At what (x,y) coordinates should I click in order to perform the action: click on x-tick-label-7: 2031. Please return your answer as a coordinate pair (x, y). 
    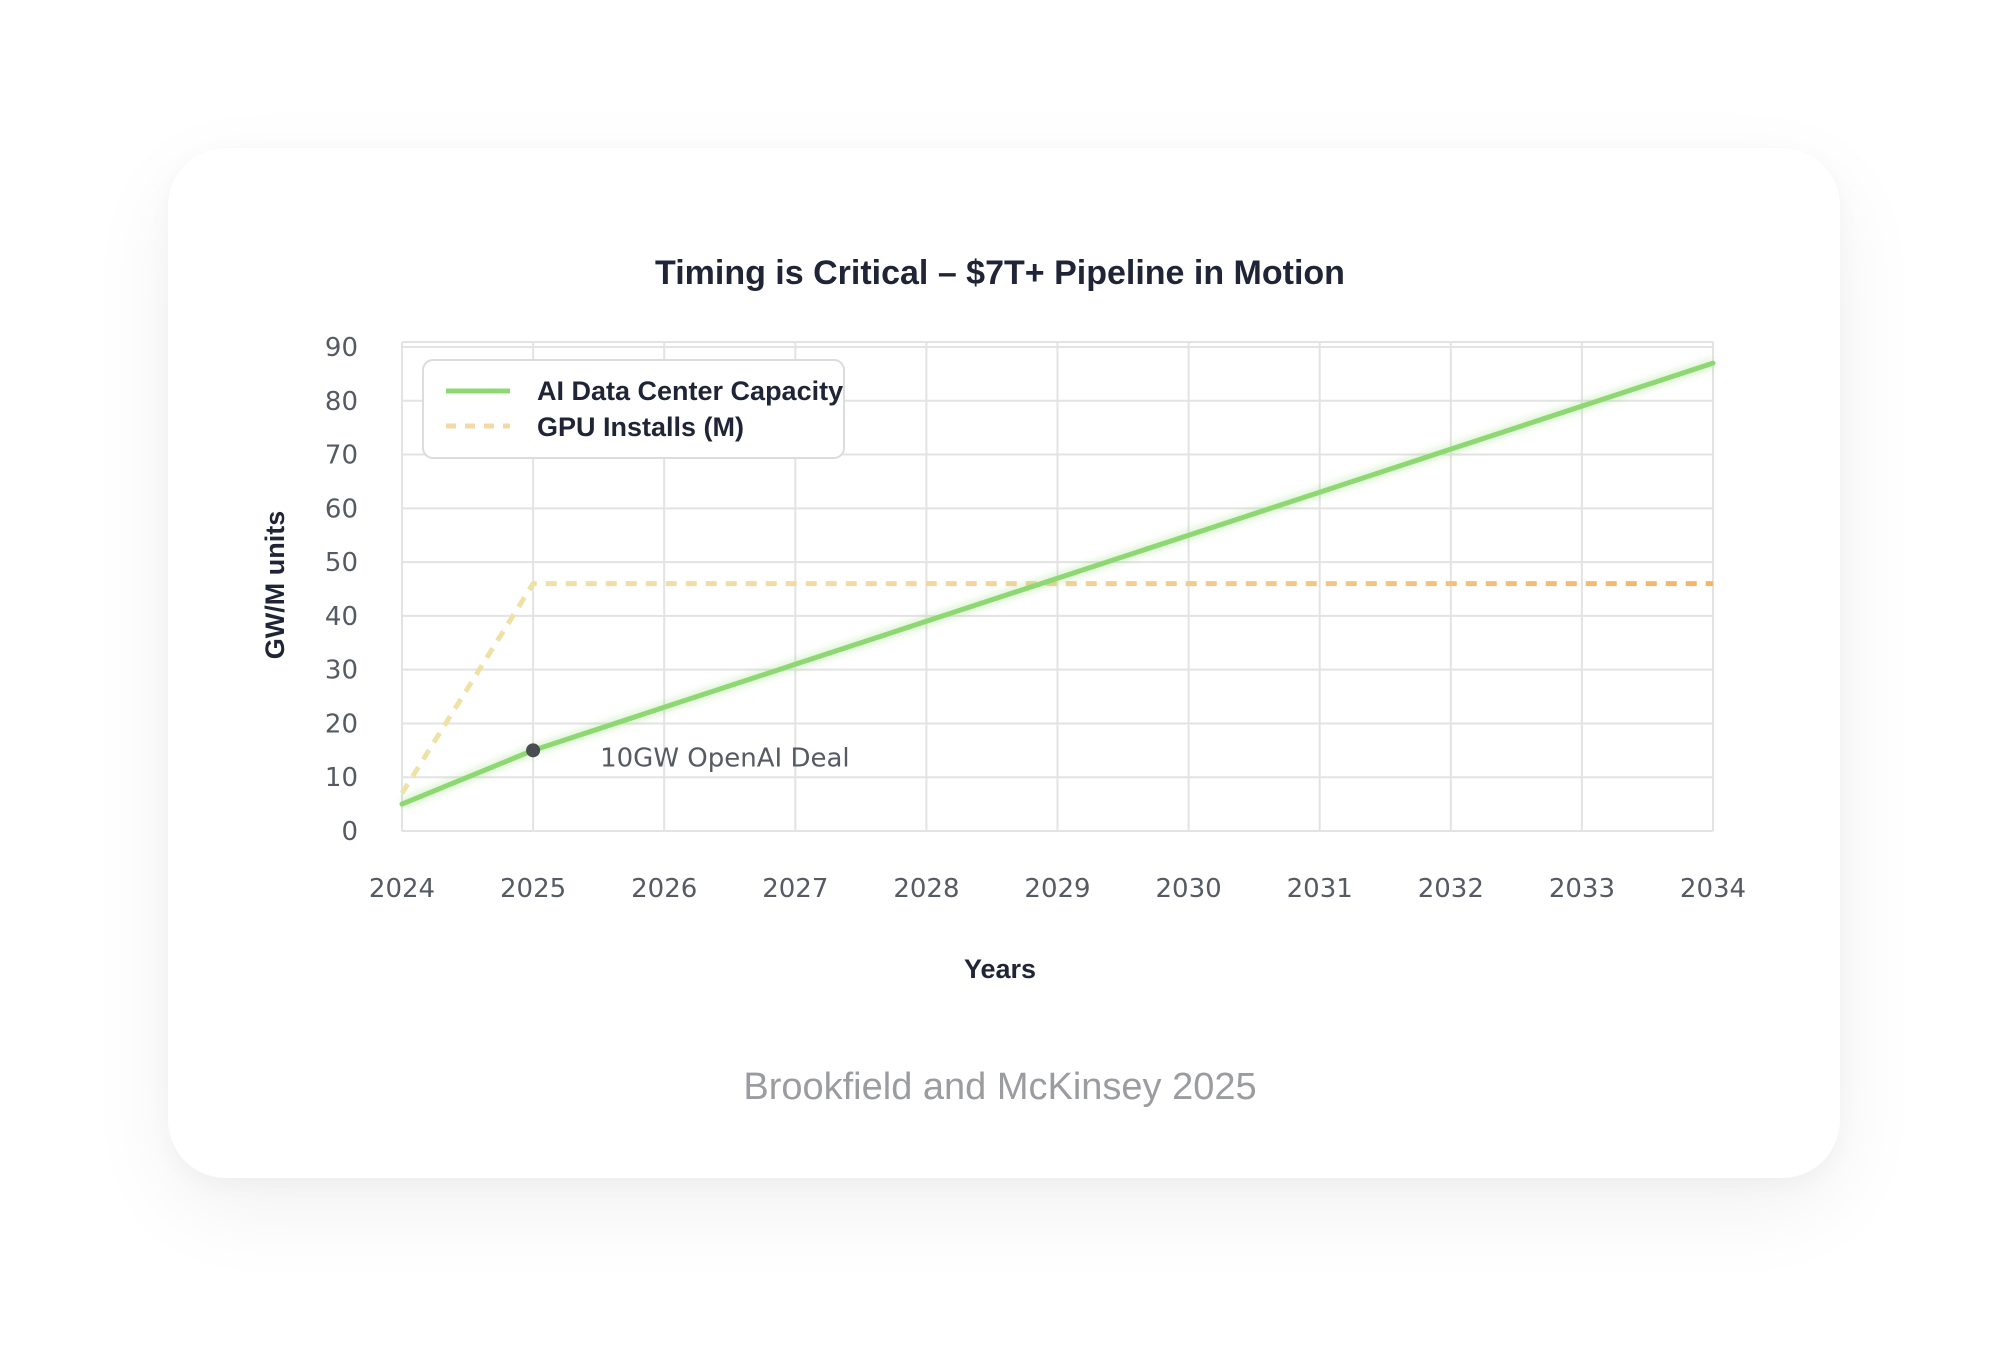
    Looking at the image, I should click on (1320, 889).